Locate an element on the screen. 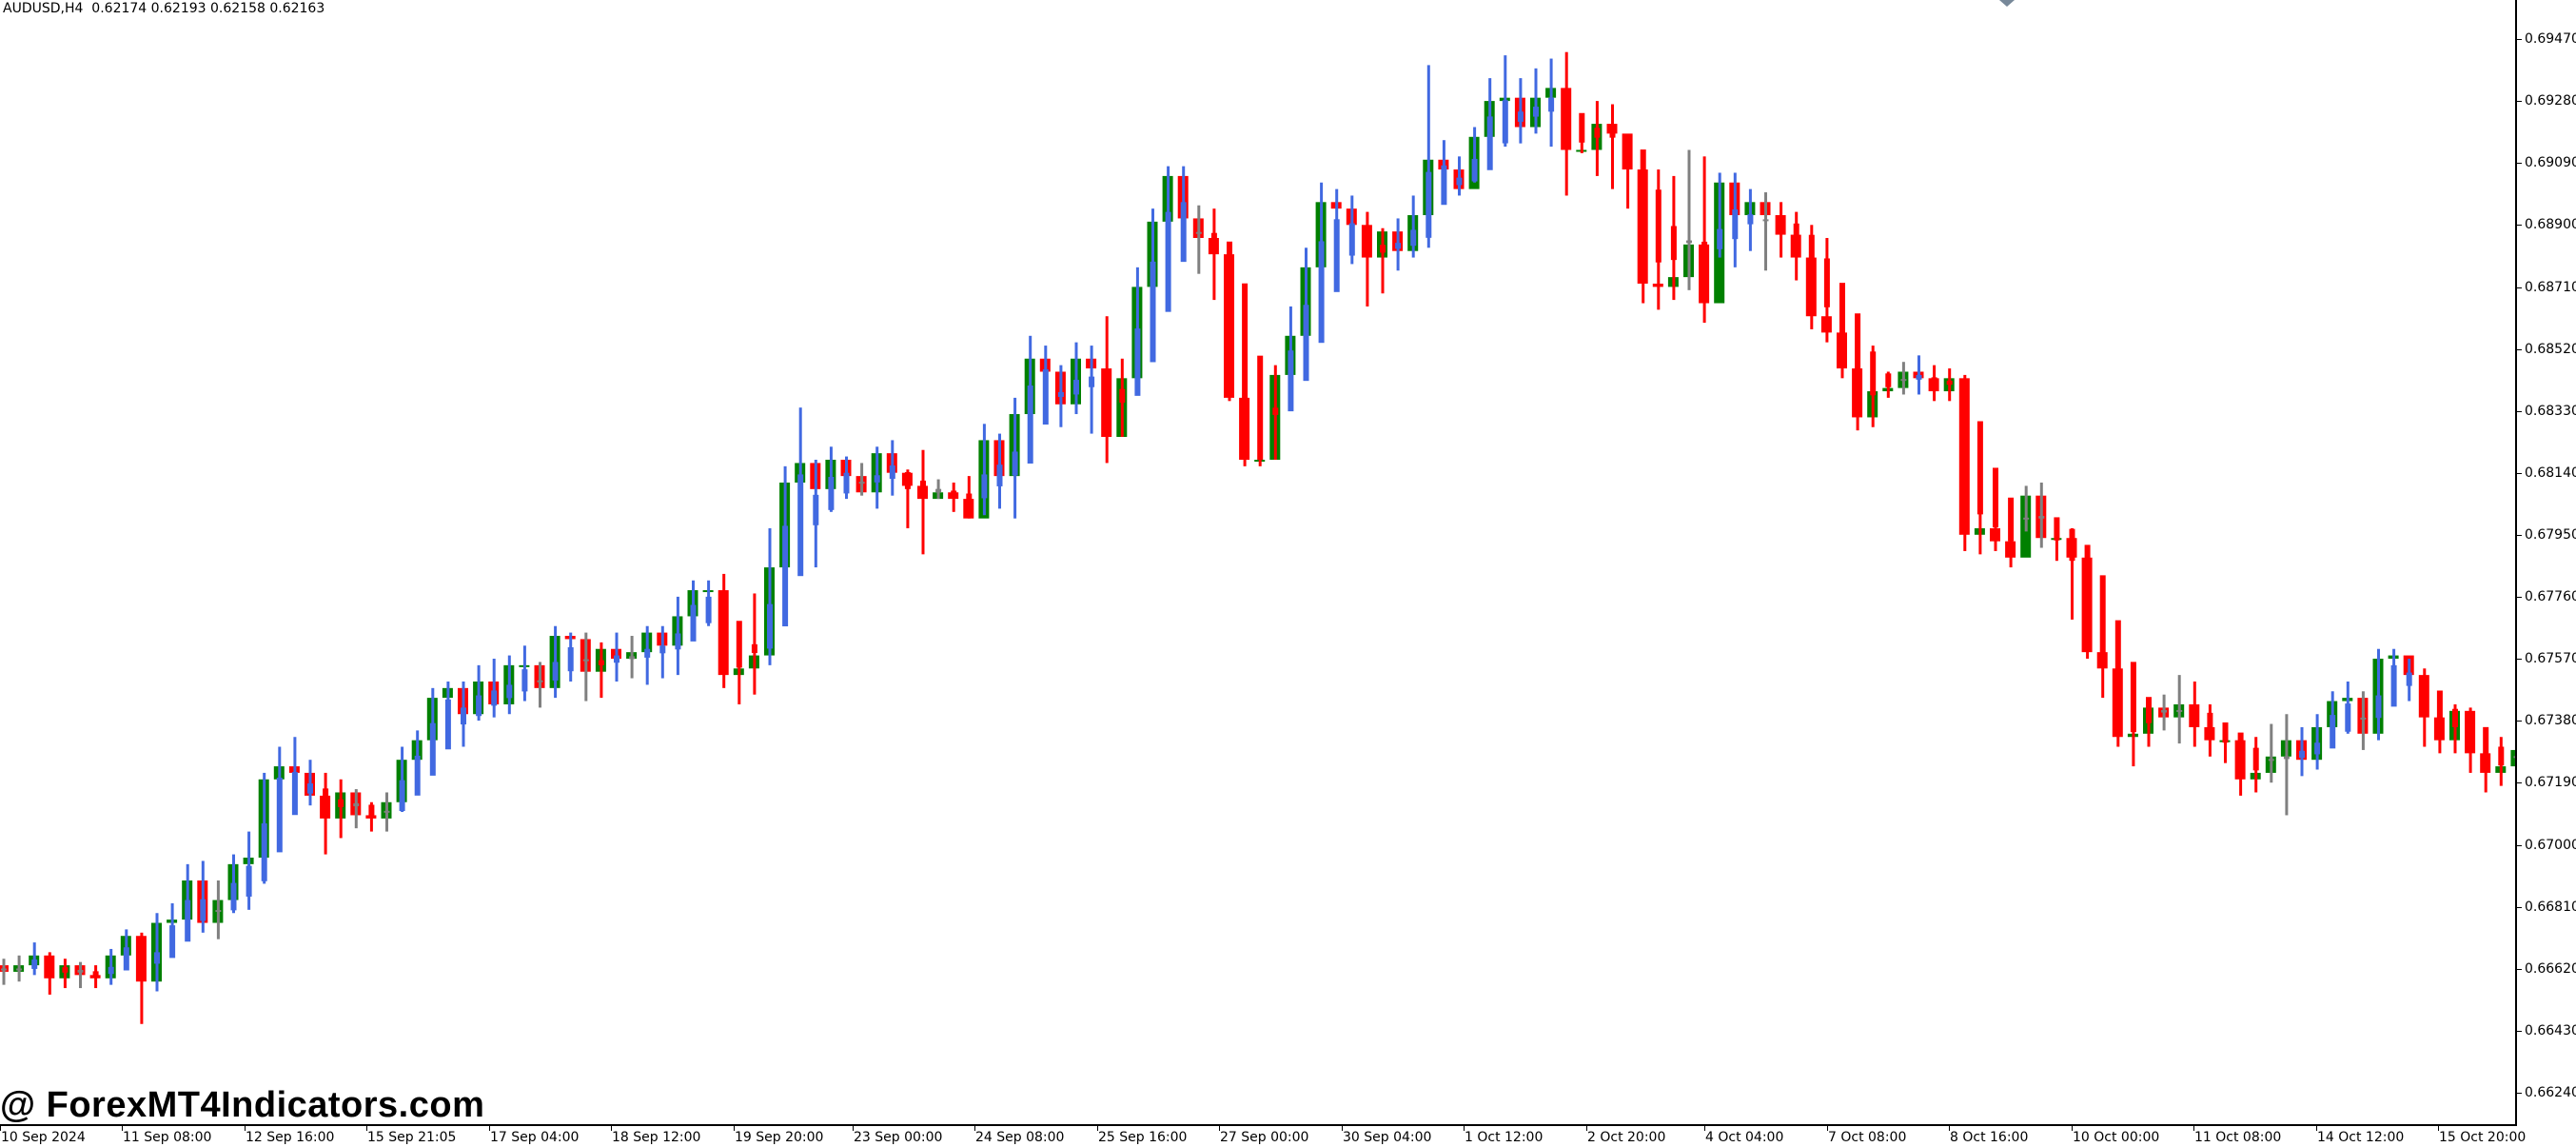 The height and width of the screenshot is (1147, 2576). time-label: 7 Oct 08:00 is located at coordinates (1867, 1137).